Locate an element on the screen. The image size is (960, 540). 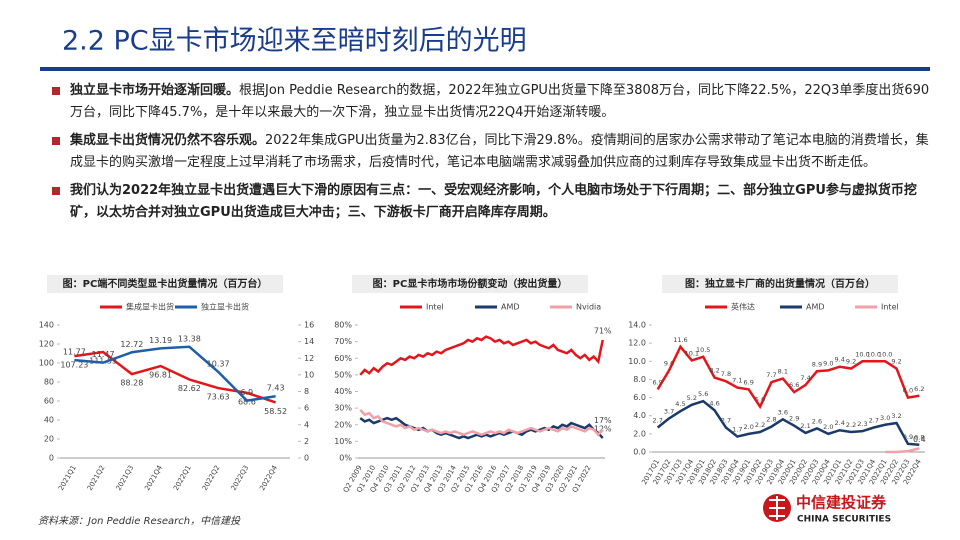
legend-label: Nvidia is located at coordinates (588, 307).